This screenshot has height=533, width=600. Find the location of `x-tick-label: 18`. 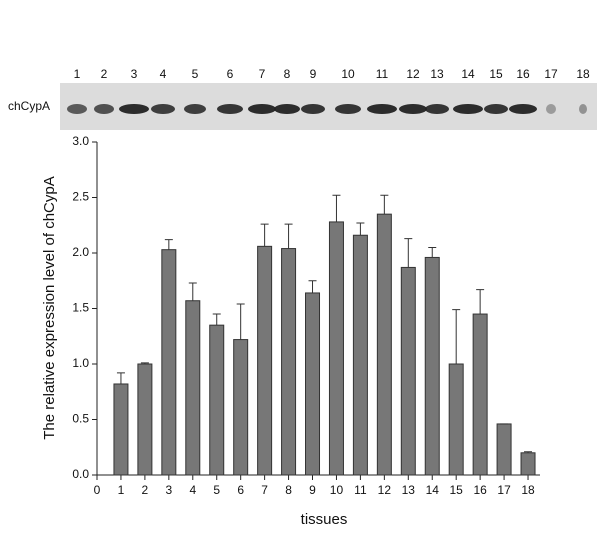

x-tick-label: 18 is located at coordinates (528, 490).